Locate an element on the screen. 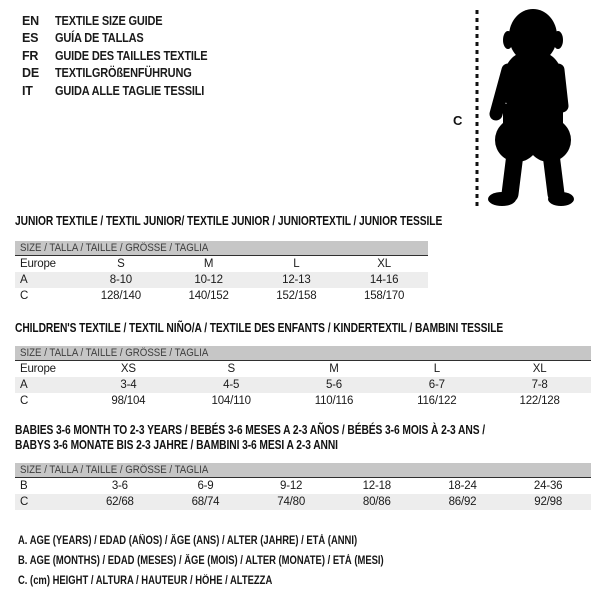 Image resolution: width=600 pixels, height=600 pixels. table-row: A 8-10 10-12 12-13 14-16 is located at coordinates (221, 280).